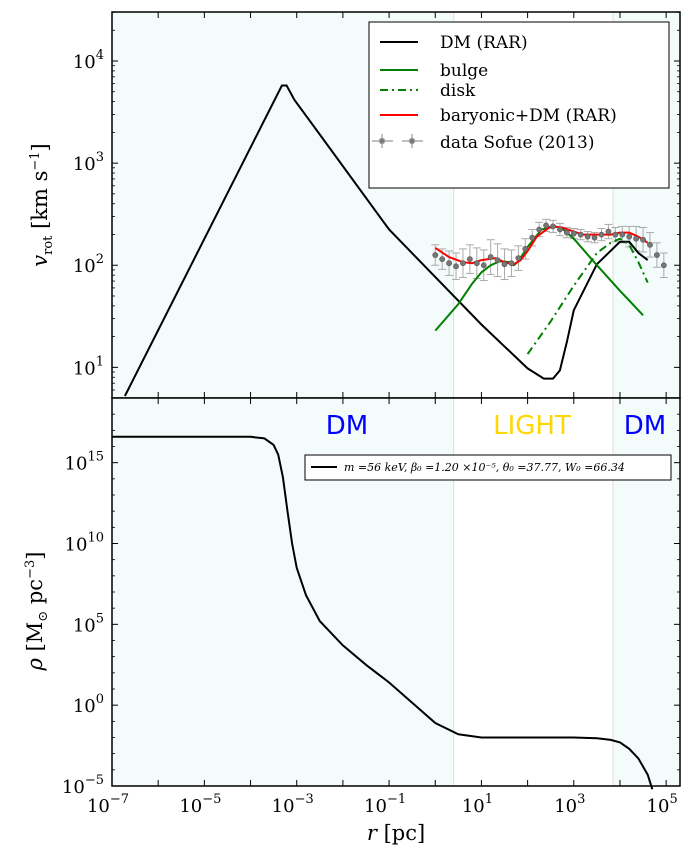  What do you see at coordinates (569, 804) in the screenshot?
I see `x-tick-label: 10³` at bounding box center [569, 804].